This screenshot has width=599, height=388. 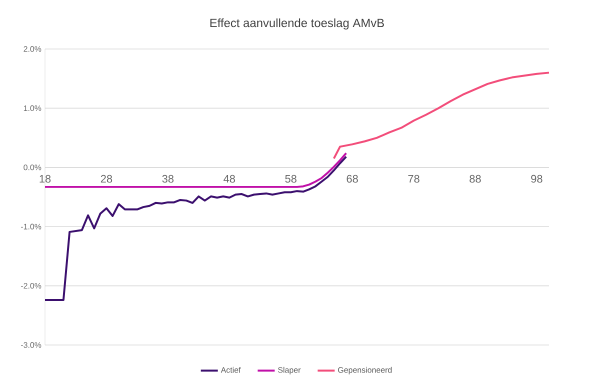 I want to click on x-tick-label: 18, so click(x=45, y=178).